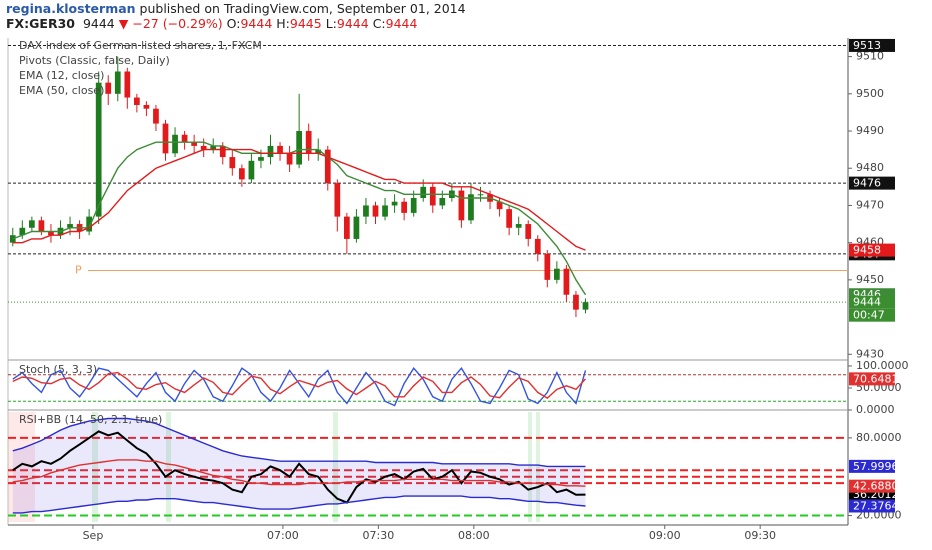 The width and height of the screenshot is (932, 550). Describe the element at coordinates (78, 270) in the screenshot. I see `pivot-label: P` at that location.